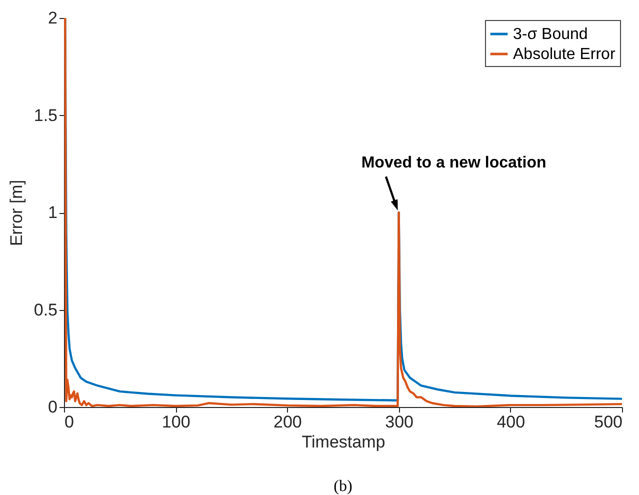 This screenshot has width=639, height=495. I want to click on x-tick-label: 100, so click(176, 422).